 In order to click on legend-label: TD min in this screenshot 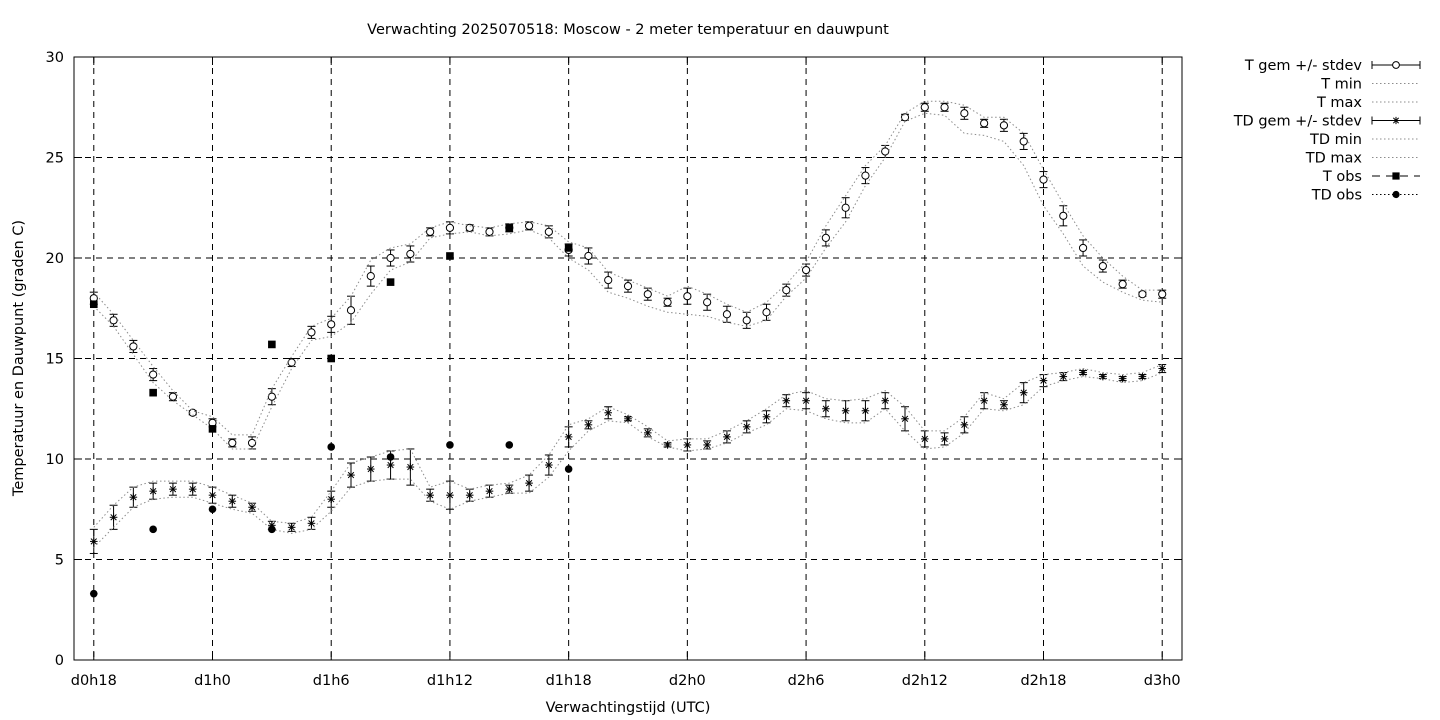, I will do `click(1335, 140)`.